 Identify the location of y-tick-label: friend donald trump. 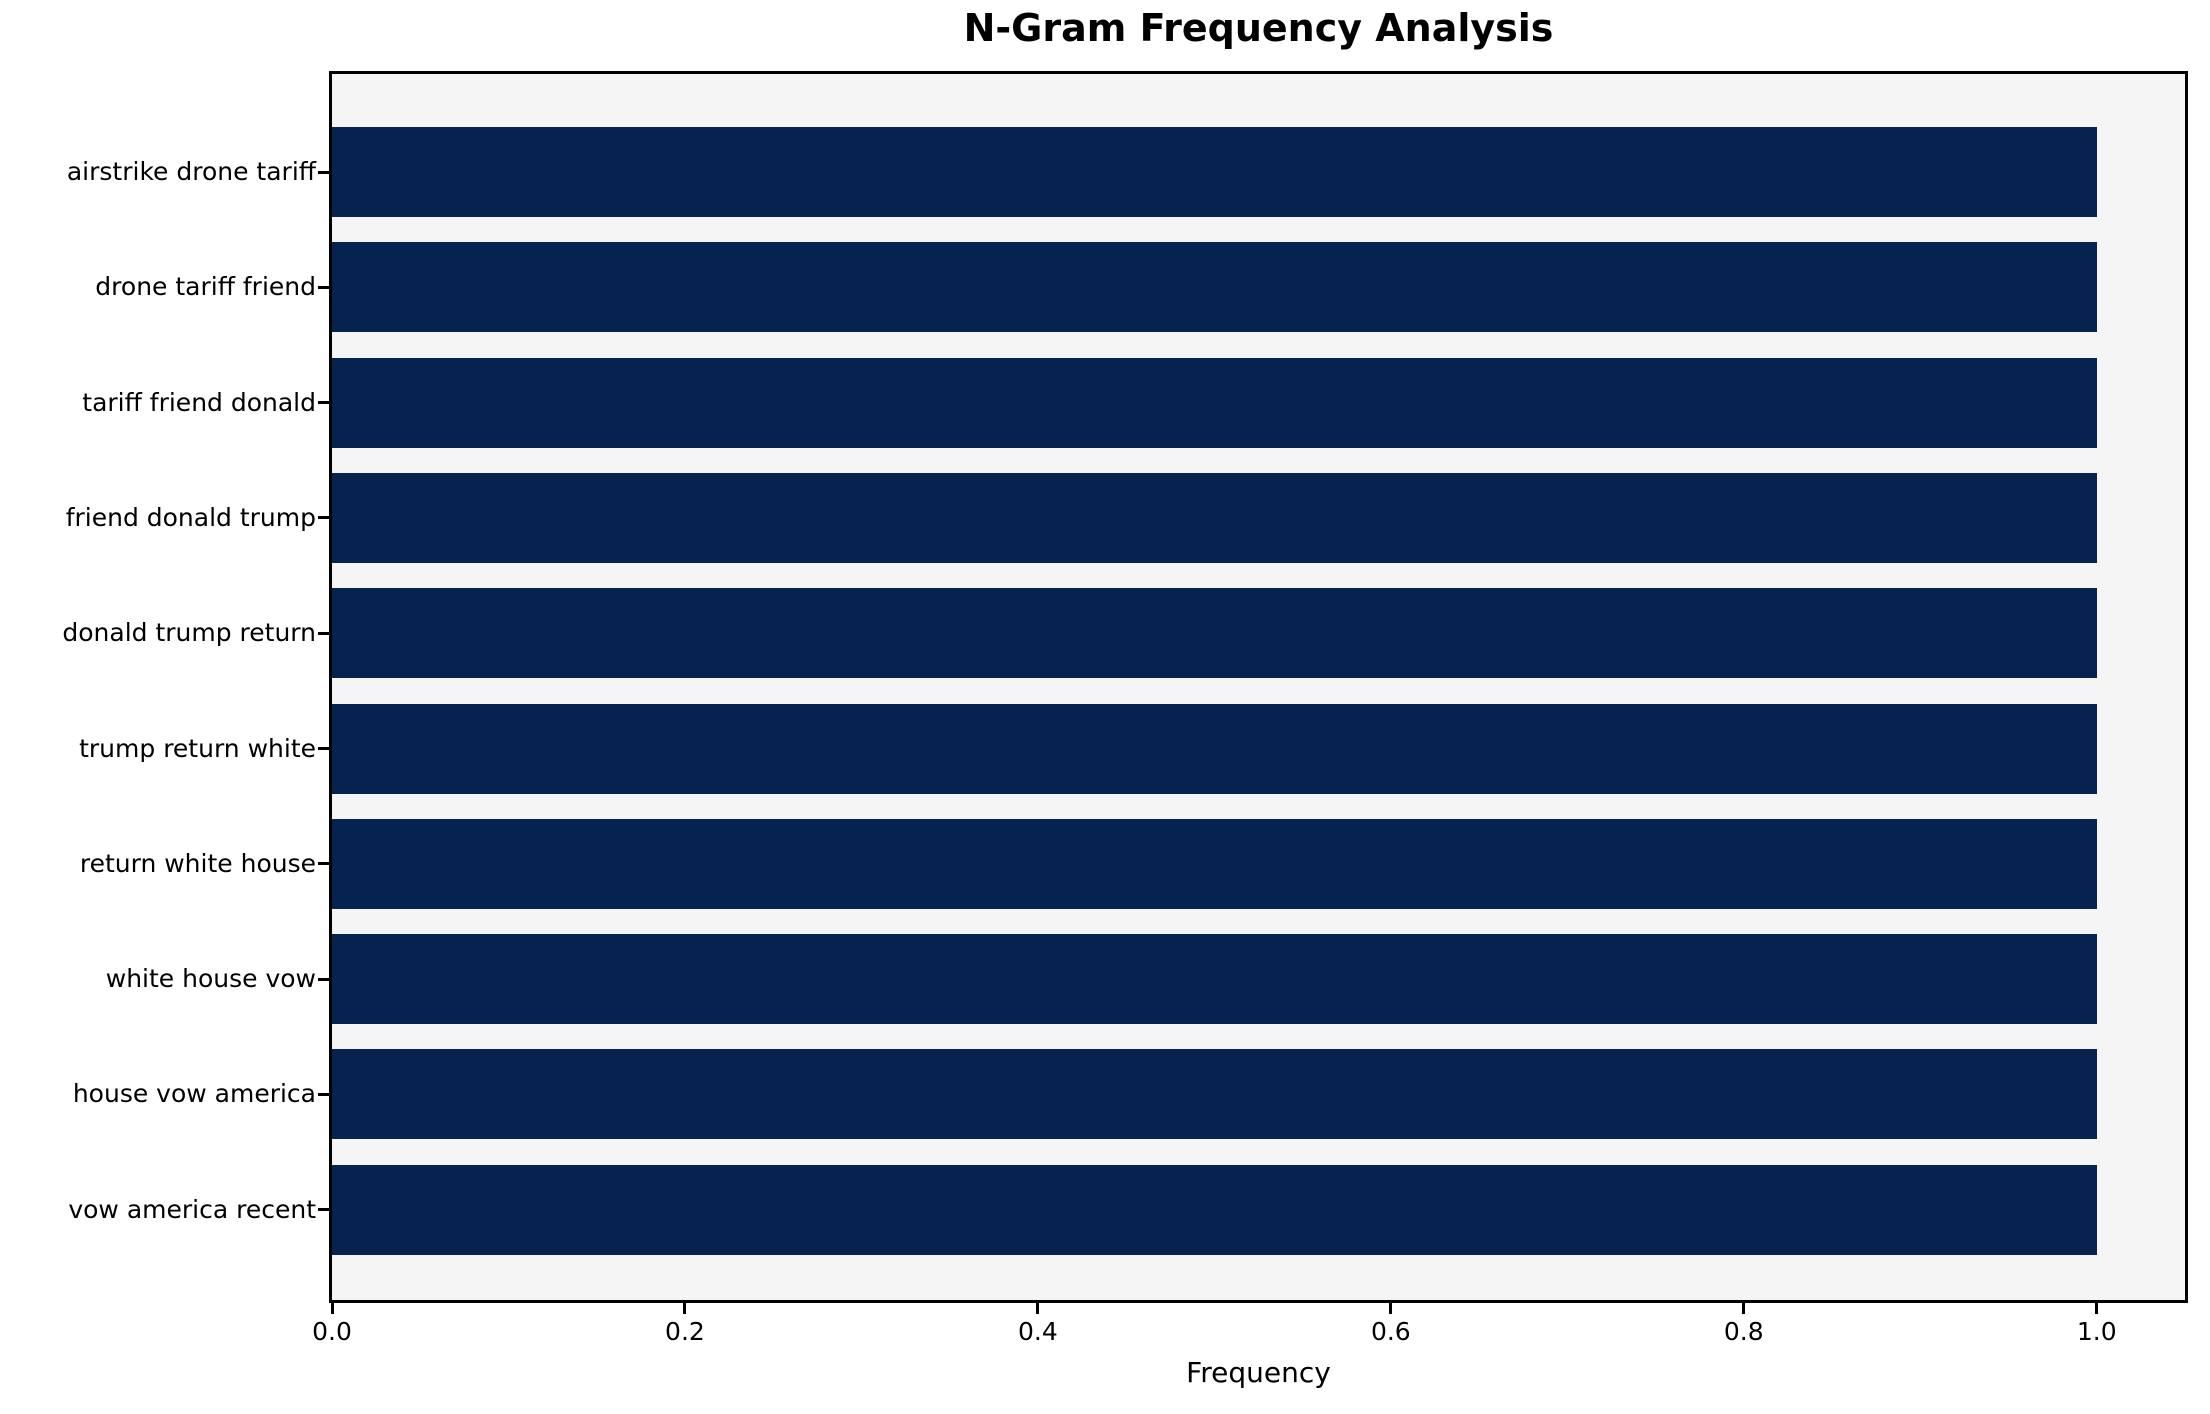
(190, 517).